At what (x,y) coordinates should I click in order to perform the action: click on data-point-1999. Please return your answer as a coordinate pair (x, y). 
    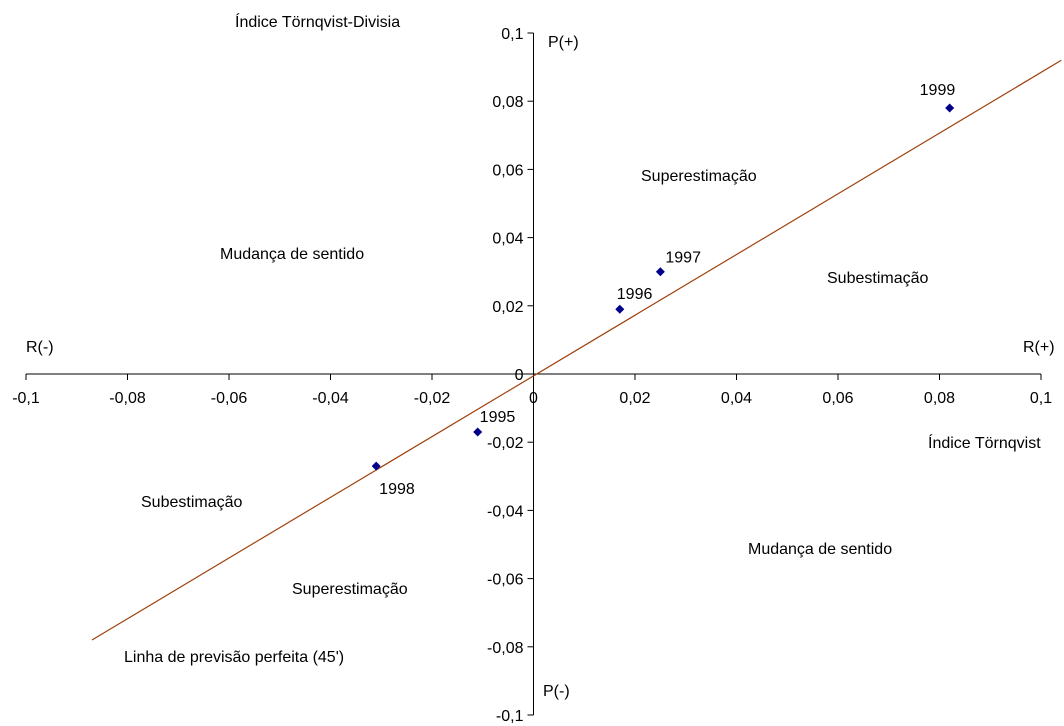
    Looking at the image, I should click on (950, 108).